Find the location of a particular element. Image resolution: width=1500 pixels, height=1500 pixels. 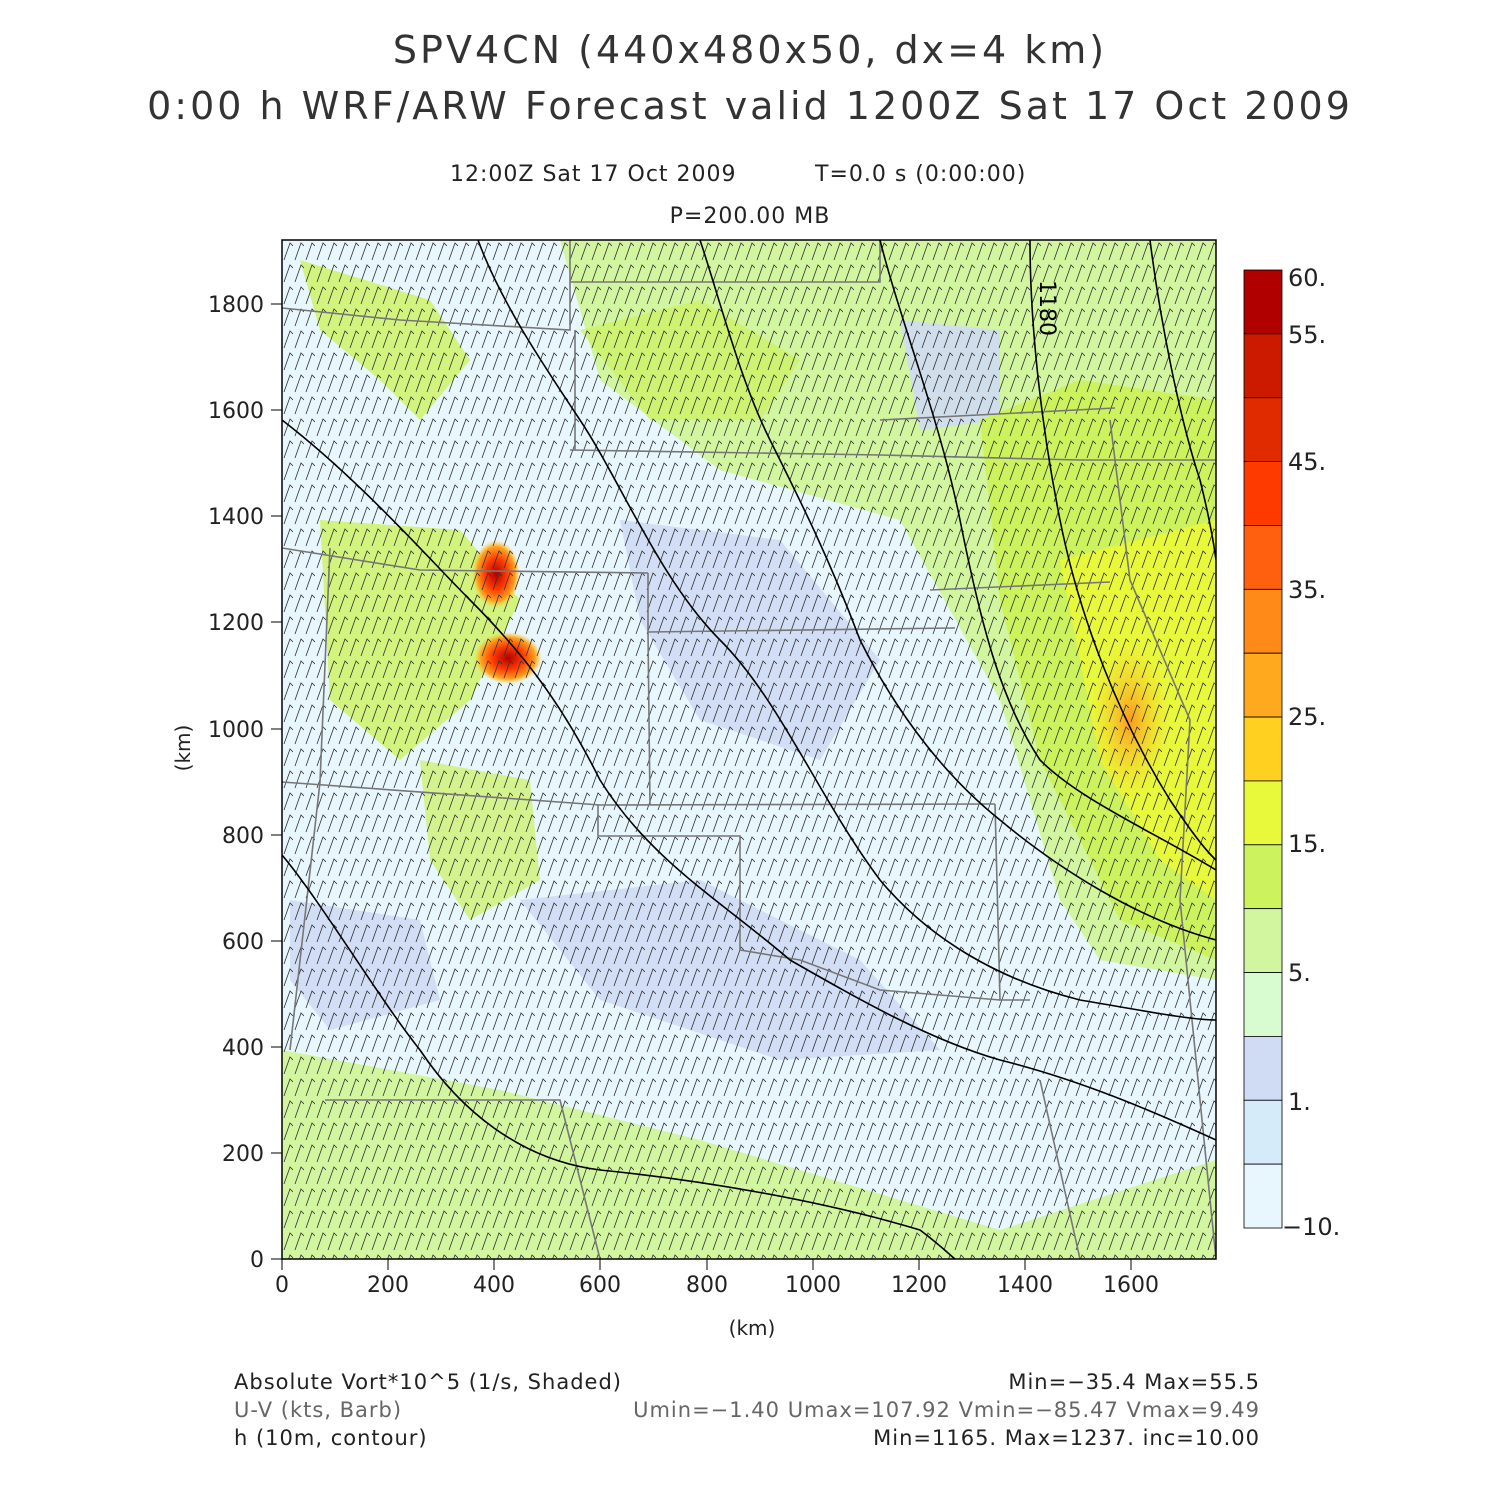

y-tick-label: 1600 is located at coordinates (236, 411).